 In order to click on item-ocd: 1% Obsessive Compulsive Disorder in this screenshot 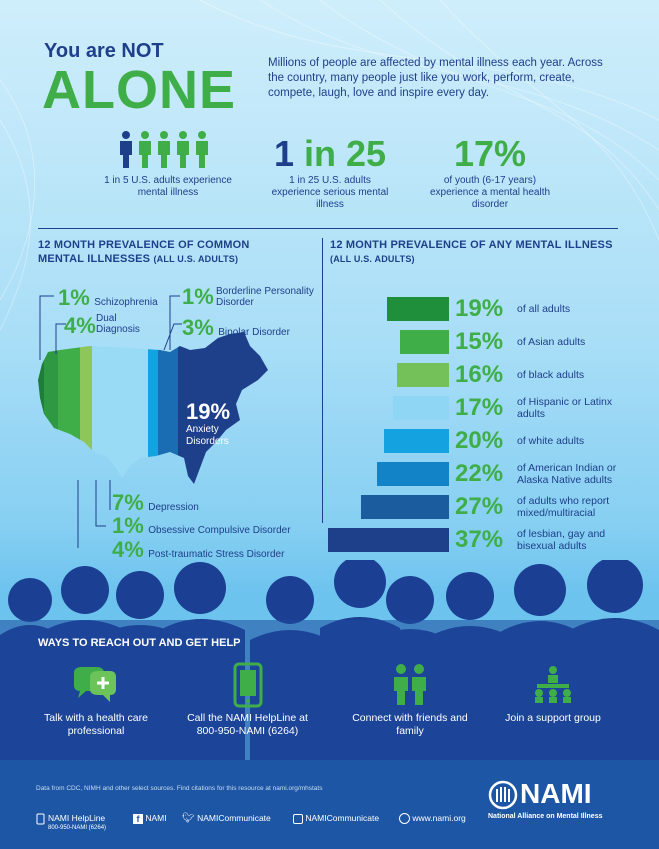, I will do `click(212, 526)`.